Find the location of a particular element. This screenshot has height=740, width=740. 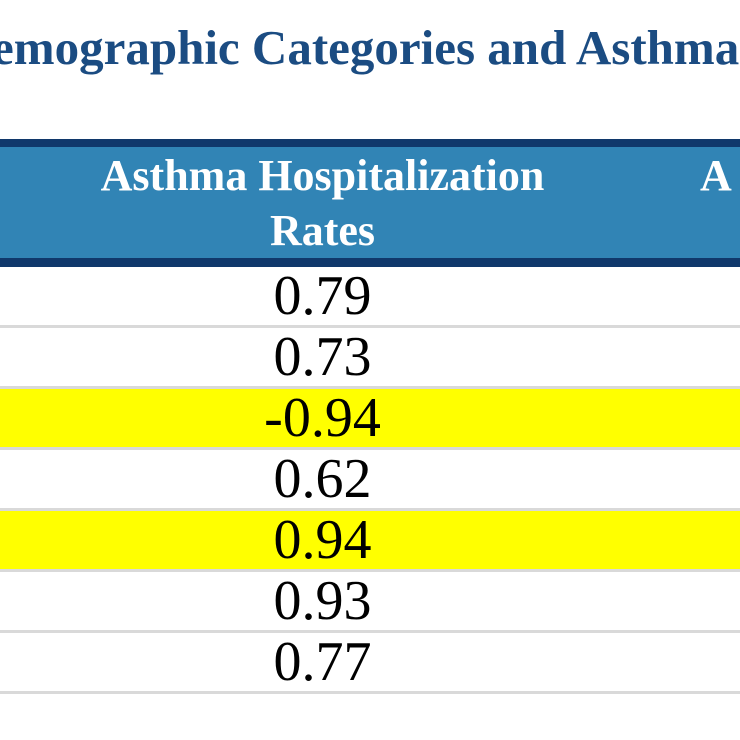

table-row: 0.73 is located at coordinates (370, 358).